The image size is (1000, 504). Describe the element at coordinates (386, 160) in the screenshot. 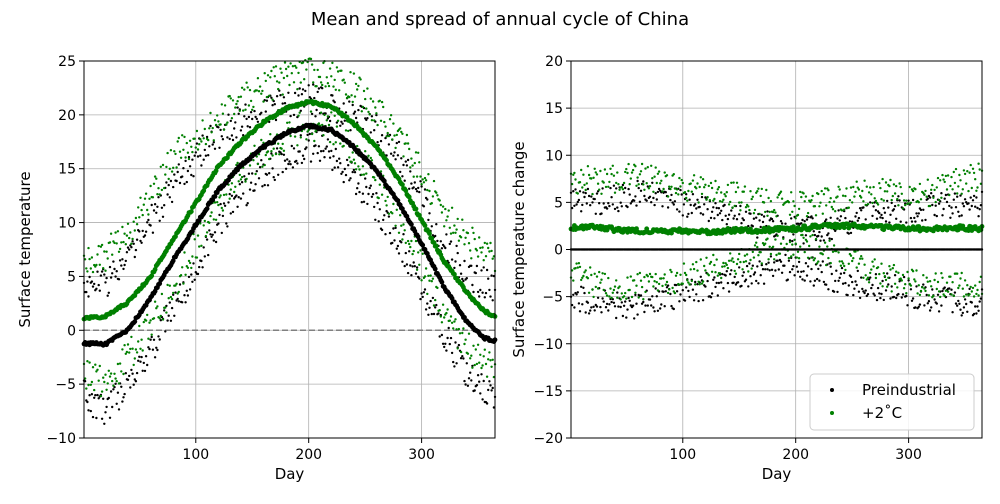

I see `mean-point-warming` at that location.